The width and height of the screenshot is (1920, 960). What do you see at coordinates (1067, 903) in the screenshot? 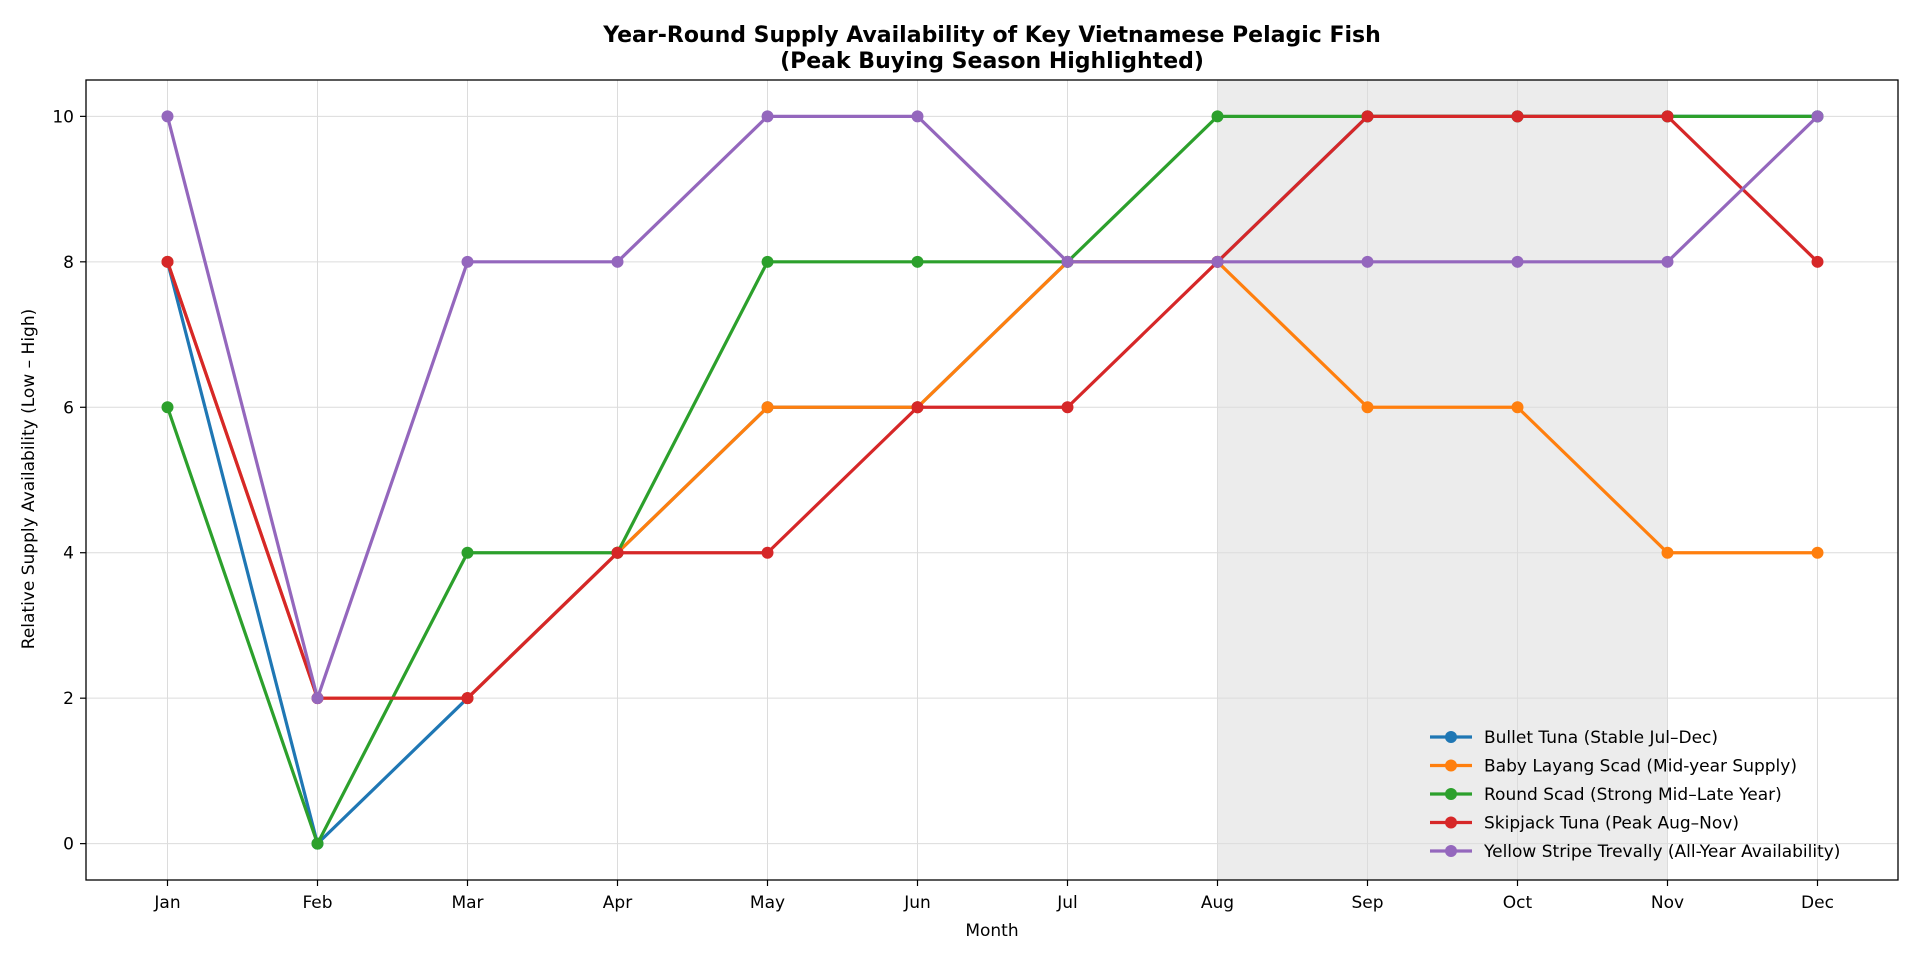
I see `x-tick-label: Jul` at bounding box center [1067, 903].